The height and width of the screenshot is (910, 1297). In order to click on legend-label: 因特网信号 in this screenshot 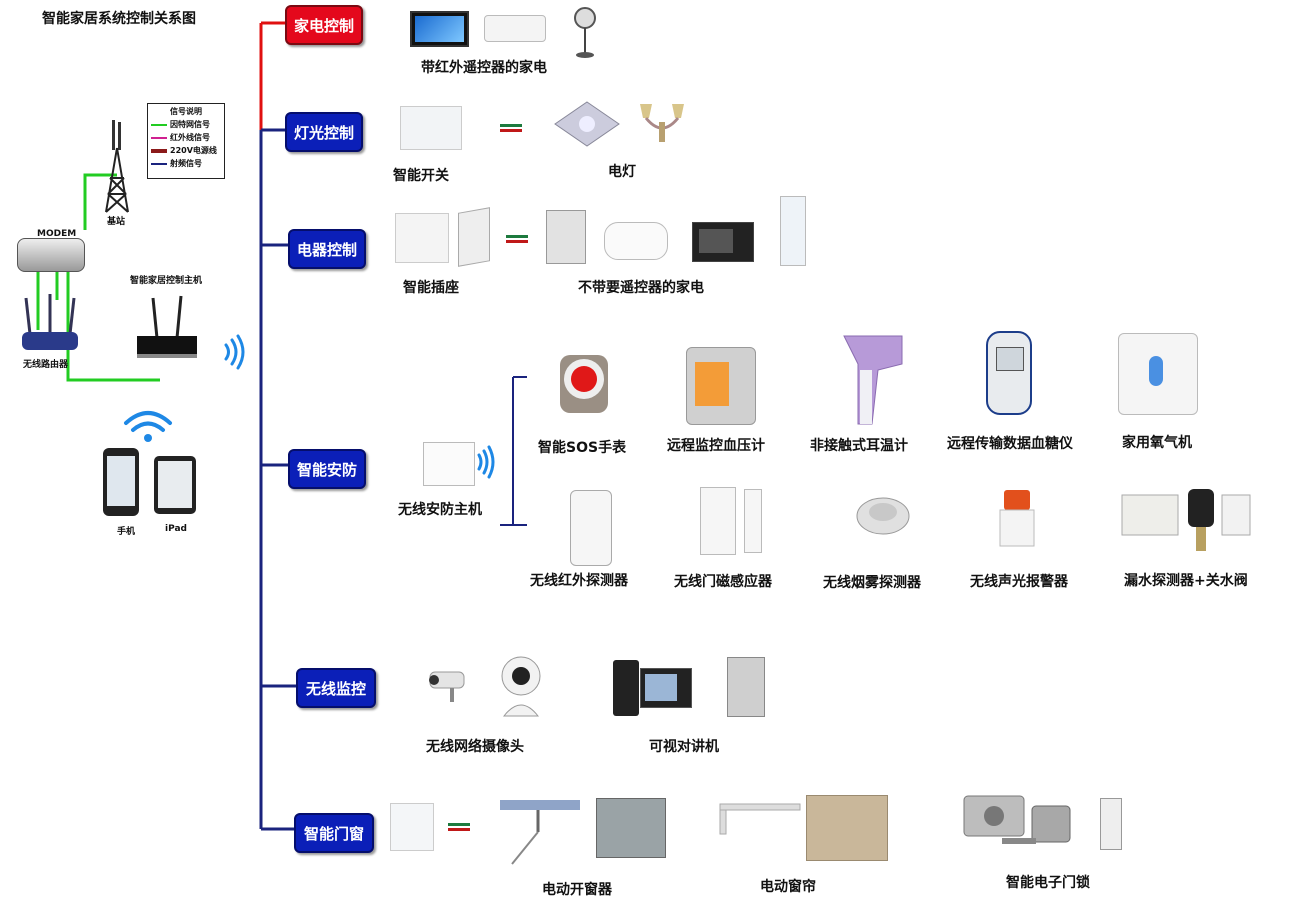, I will do `click(190, 124)`.